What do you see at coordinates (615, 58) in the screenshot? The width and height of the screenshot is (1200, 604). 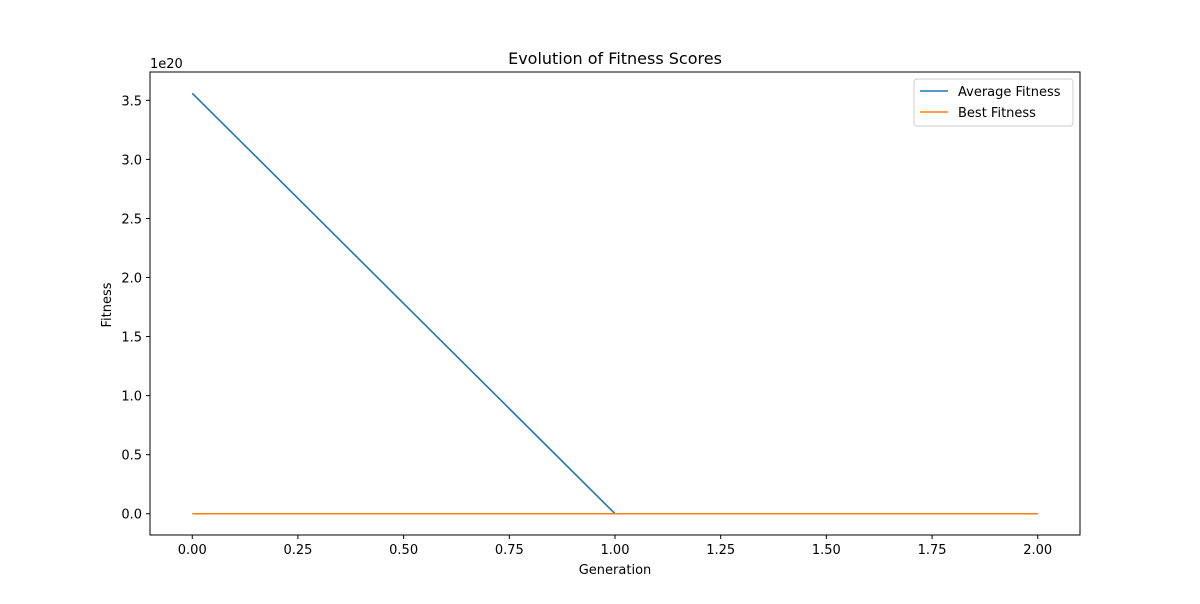 I see `chart-title: Evolution of Fitness Scores` at bounding box center [615, 58].